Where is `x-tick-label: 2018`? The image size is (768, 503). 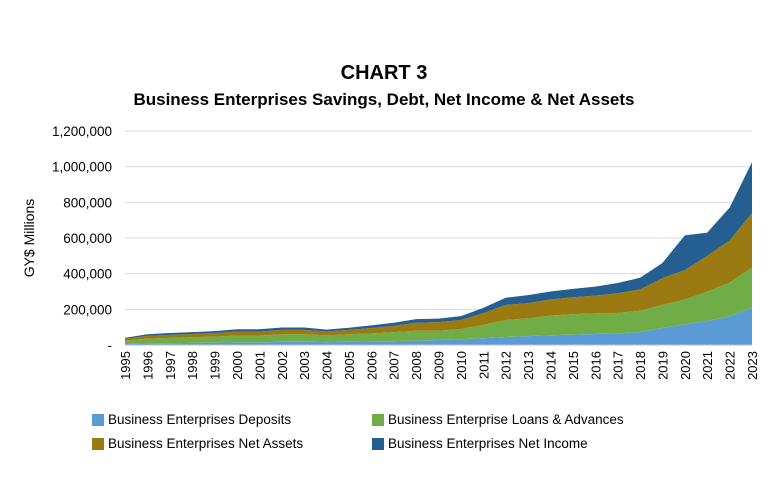 x-tick-label: 2018 is located at coordinates (640, 365).